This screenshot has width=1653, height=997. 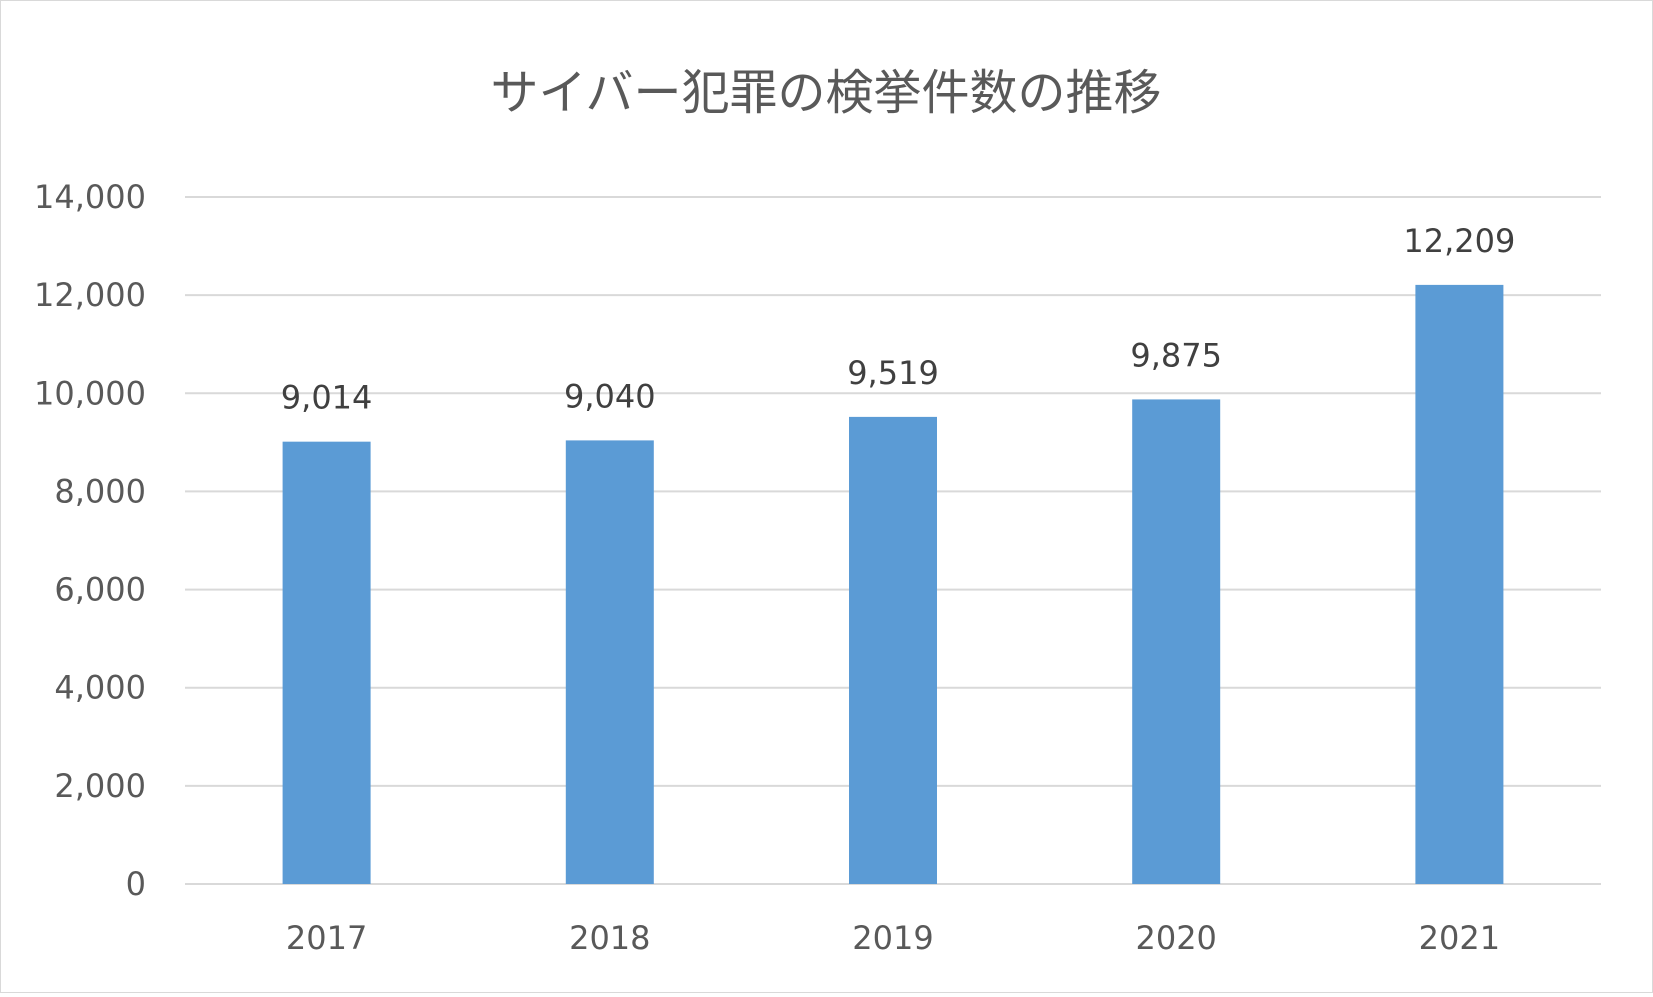 What do you see at coordinates (326, 938) in the screenshot?
I see `x-tick-label-2017: 2017` at bounding box center [326, 938].